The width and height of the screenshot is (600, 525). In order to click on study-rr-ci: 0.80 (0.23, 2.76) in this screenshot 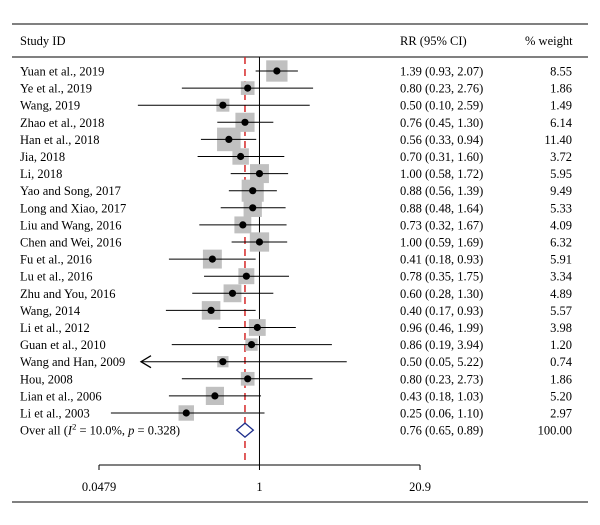, I will do `click(441, 89)`.